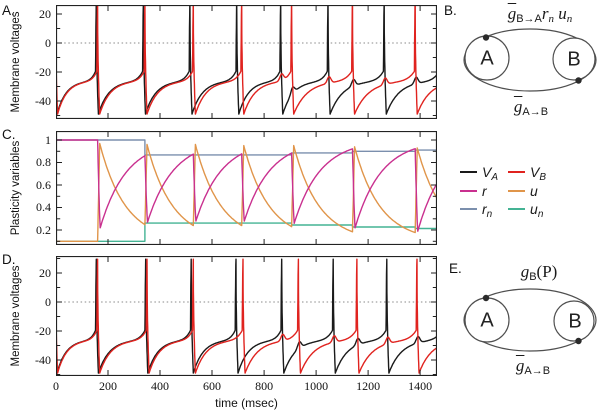 Image resolution: width=600 pixels, height=415 pixels. What do you see at coordinates (468, 209) in the screenshot?
I see `legend-line-rn` at bounding box center [468, 209].